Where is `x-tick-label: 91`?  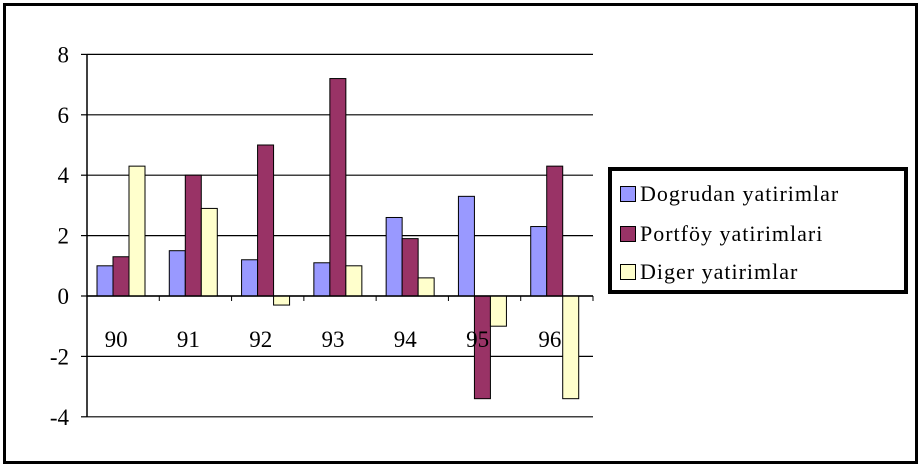
x-tick-label: 91 is located at coordinates (188, 339).